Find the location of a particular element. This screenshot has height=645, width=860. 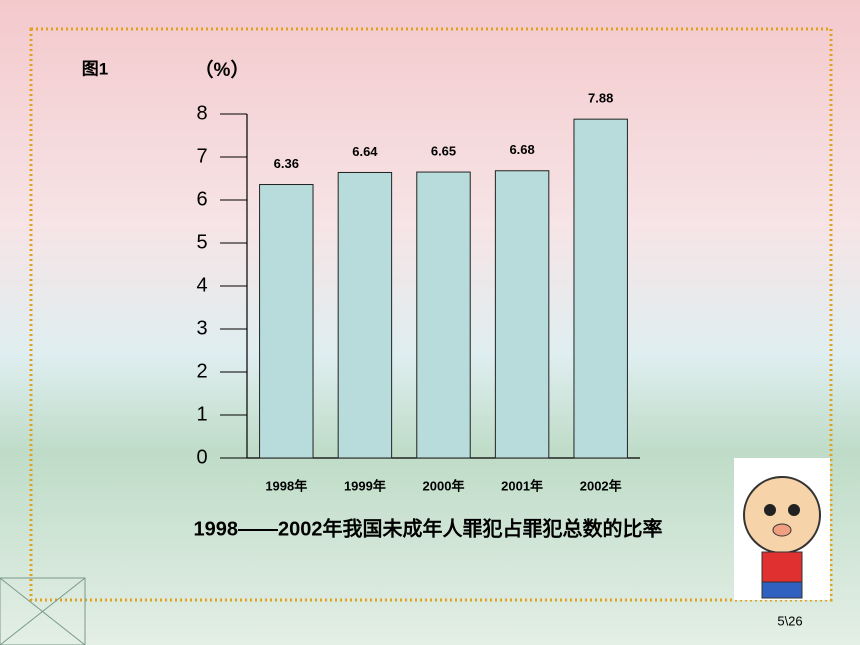

data-label: 7.88 is located at coordinates (600, 98).